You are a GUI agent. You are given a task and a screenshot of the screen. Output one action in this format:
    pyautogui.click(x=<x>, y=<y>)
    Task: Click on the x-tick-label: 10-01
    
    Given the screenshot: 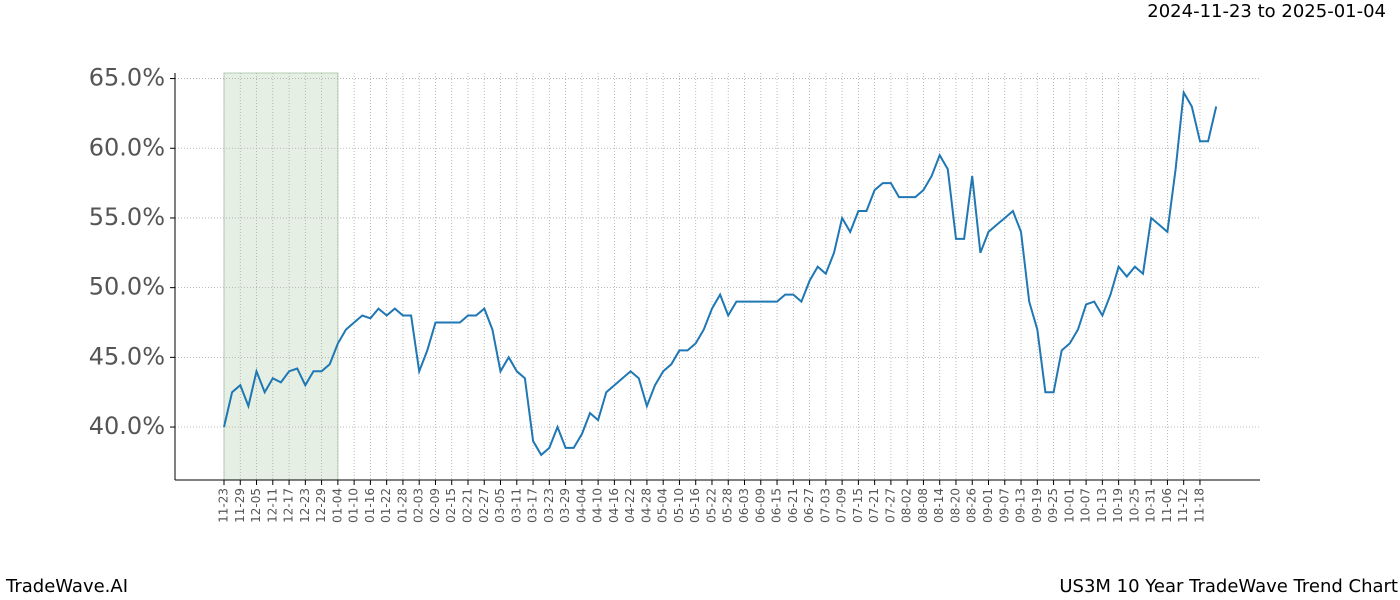 What is the action you would take?
    pyautogui.click(x=1069, y=505)
    